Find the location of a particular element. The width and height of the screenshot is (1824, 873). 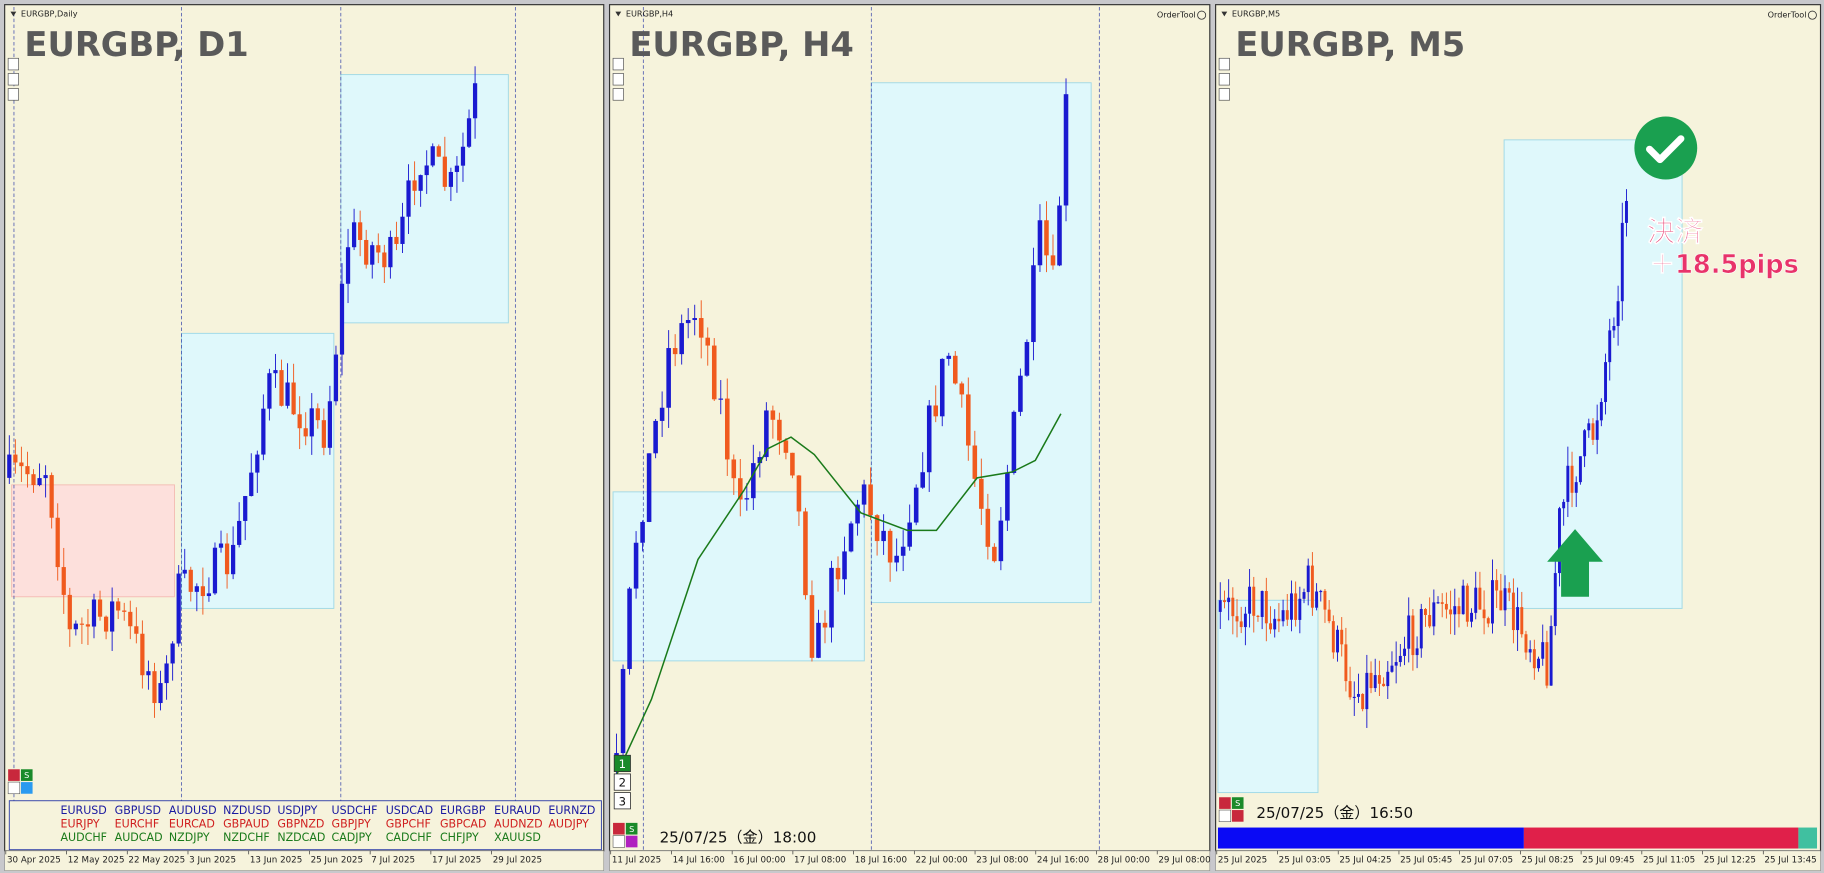

symbol-link: EURGBP is located at coordinates (463, 810).